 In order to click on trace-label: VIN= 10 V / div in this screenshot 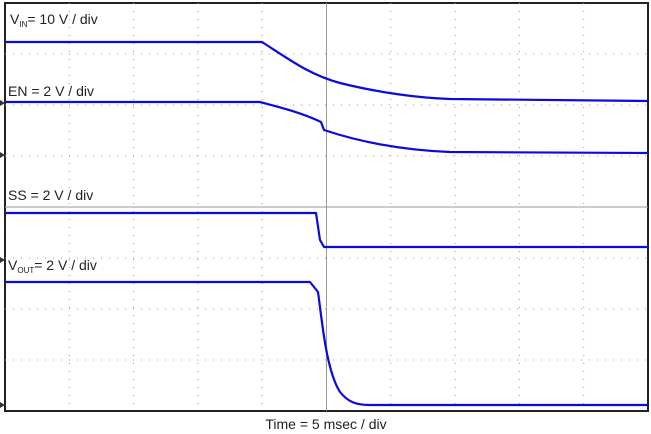, I will do `click(54, 20)`.